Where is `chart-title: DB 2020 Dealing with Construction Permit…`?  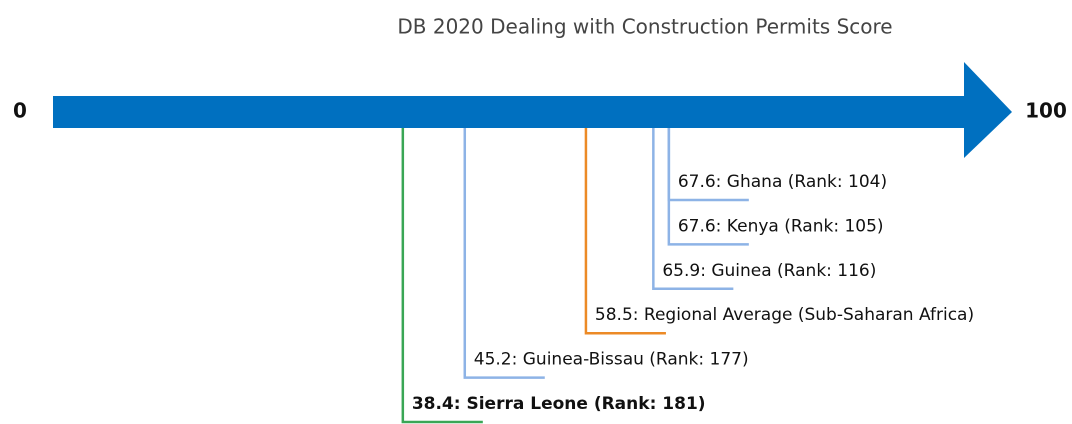 chart-title: DB 2020 Dealing with Construction Permit… is located at coordinates (644, 27).